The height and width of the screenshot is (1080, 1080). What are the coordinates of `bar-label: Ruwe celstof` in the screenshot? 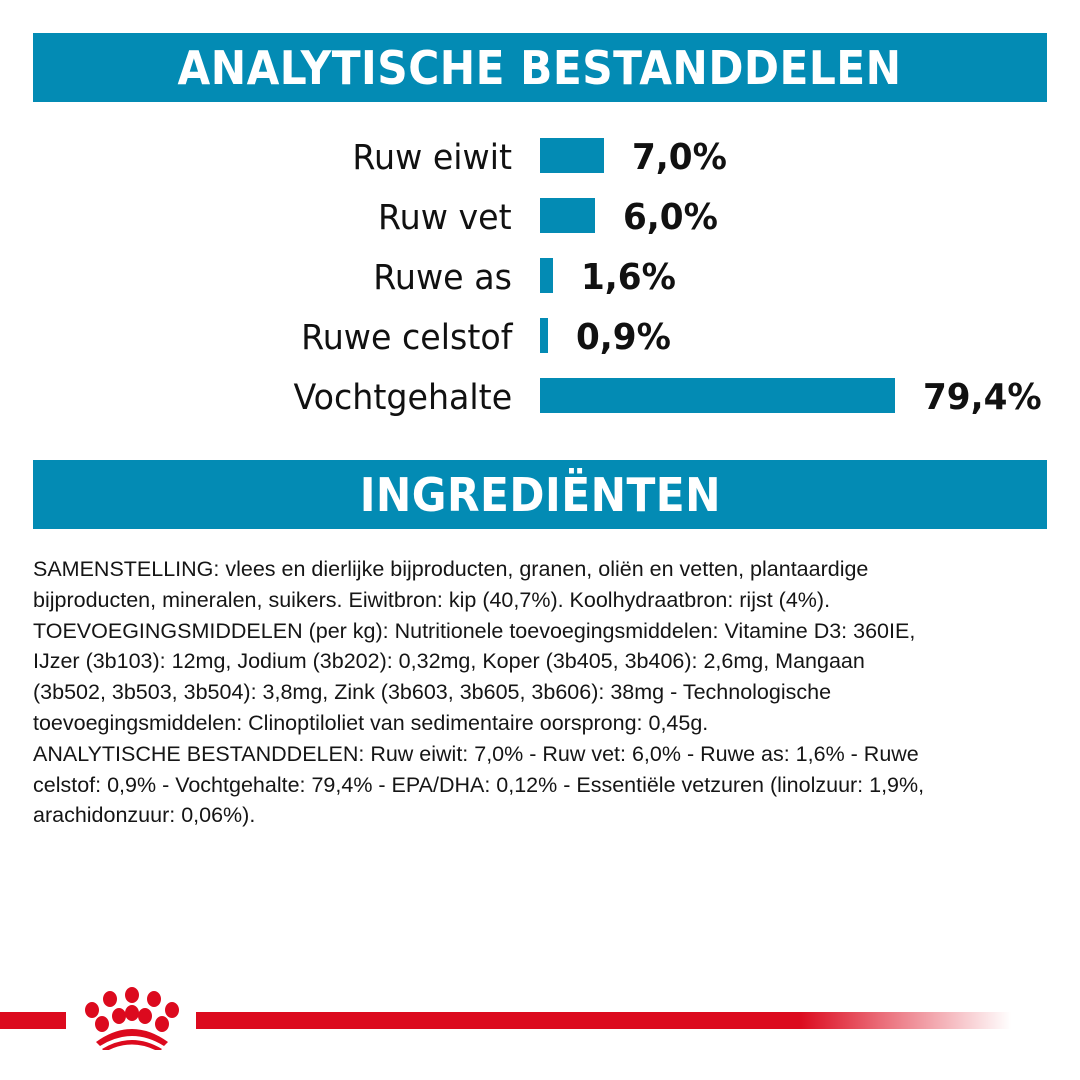 It's located at (406, 338).